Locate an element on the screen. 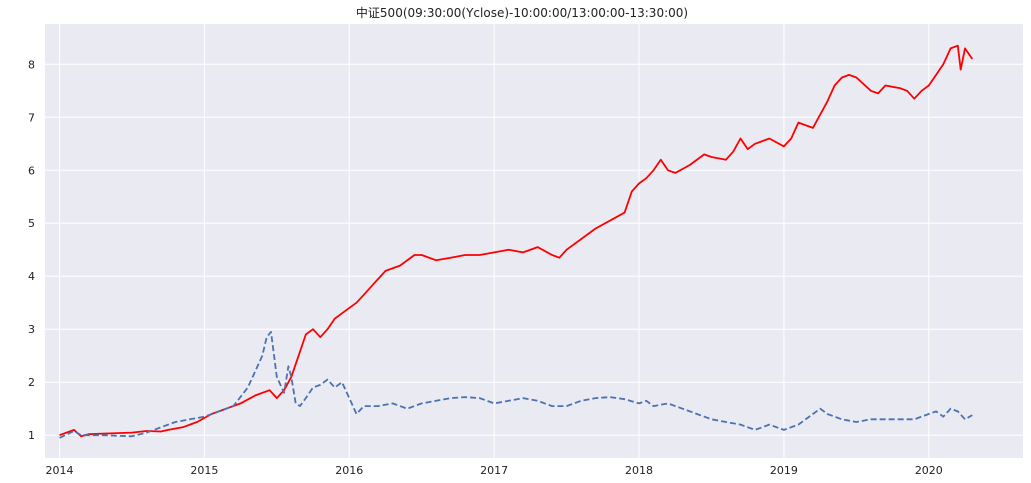 Image resolution: width=1031 pixels, height=483 pixels. y-tick-label: 4 is located at coordinates (31, 276).